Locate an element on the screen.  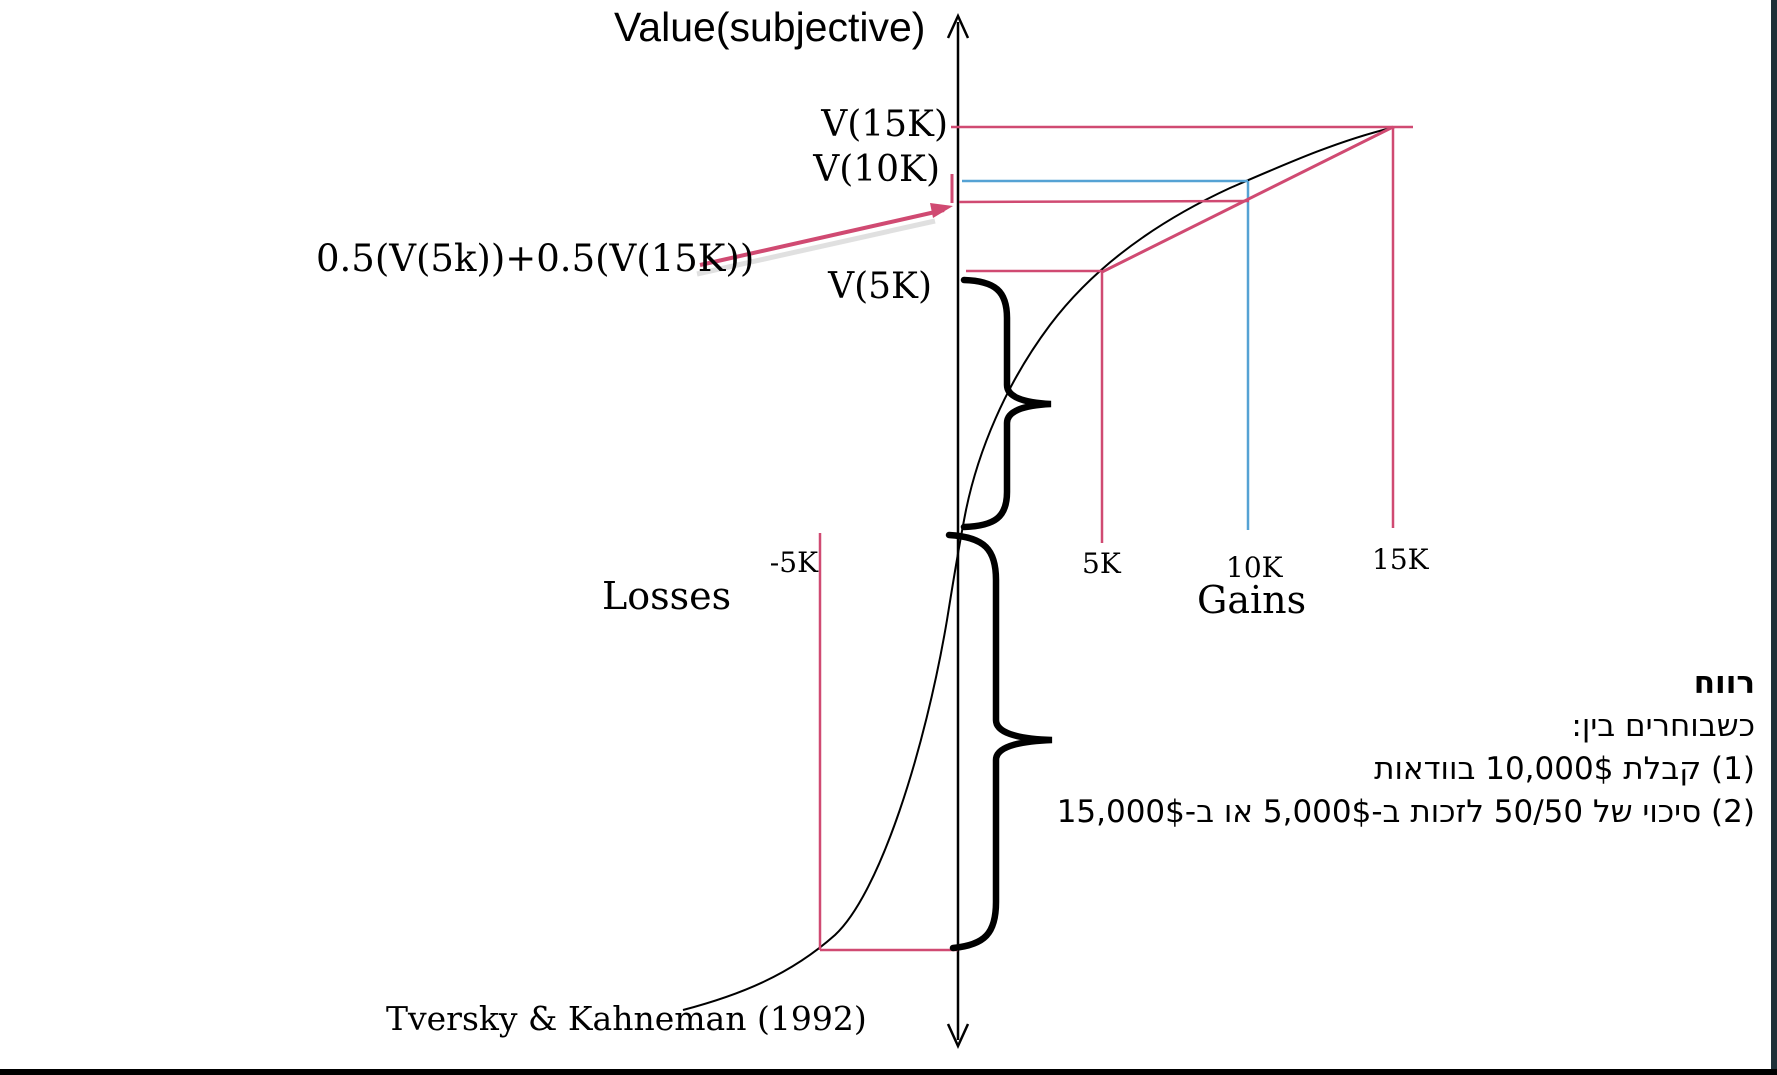
slide-right-border is located at coordinates (1774, 537).